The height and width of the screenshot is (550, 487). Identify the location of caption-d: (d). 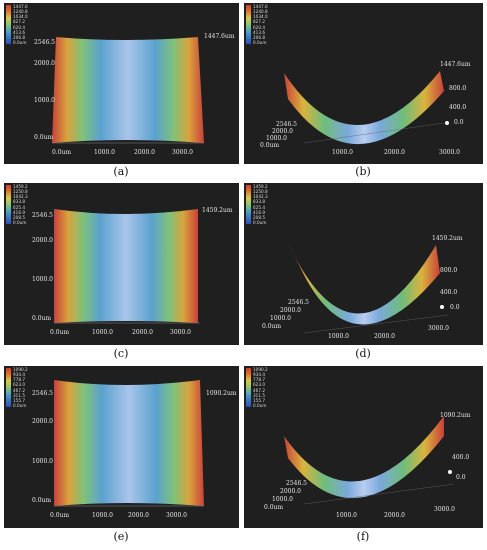
(363, 353).